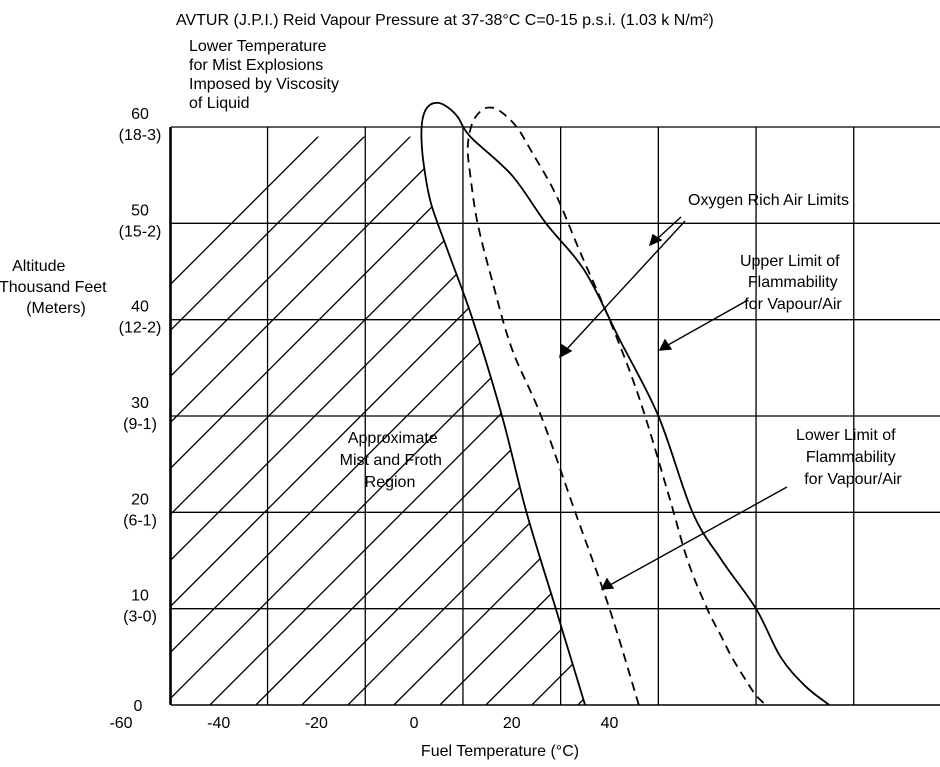 This screenshot has height=767, width=940. I want to click on x-axis-title: Fuel Temperature (°C), so click(500, 751).